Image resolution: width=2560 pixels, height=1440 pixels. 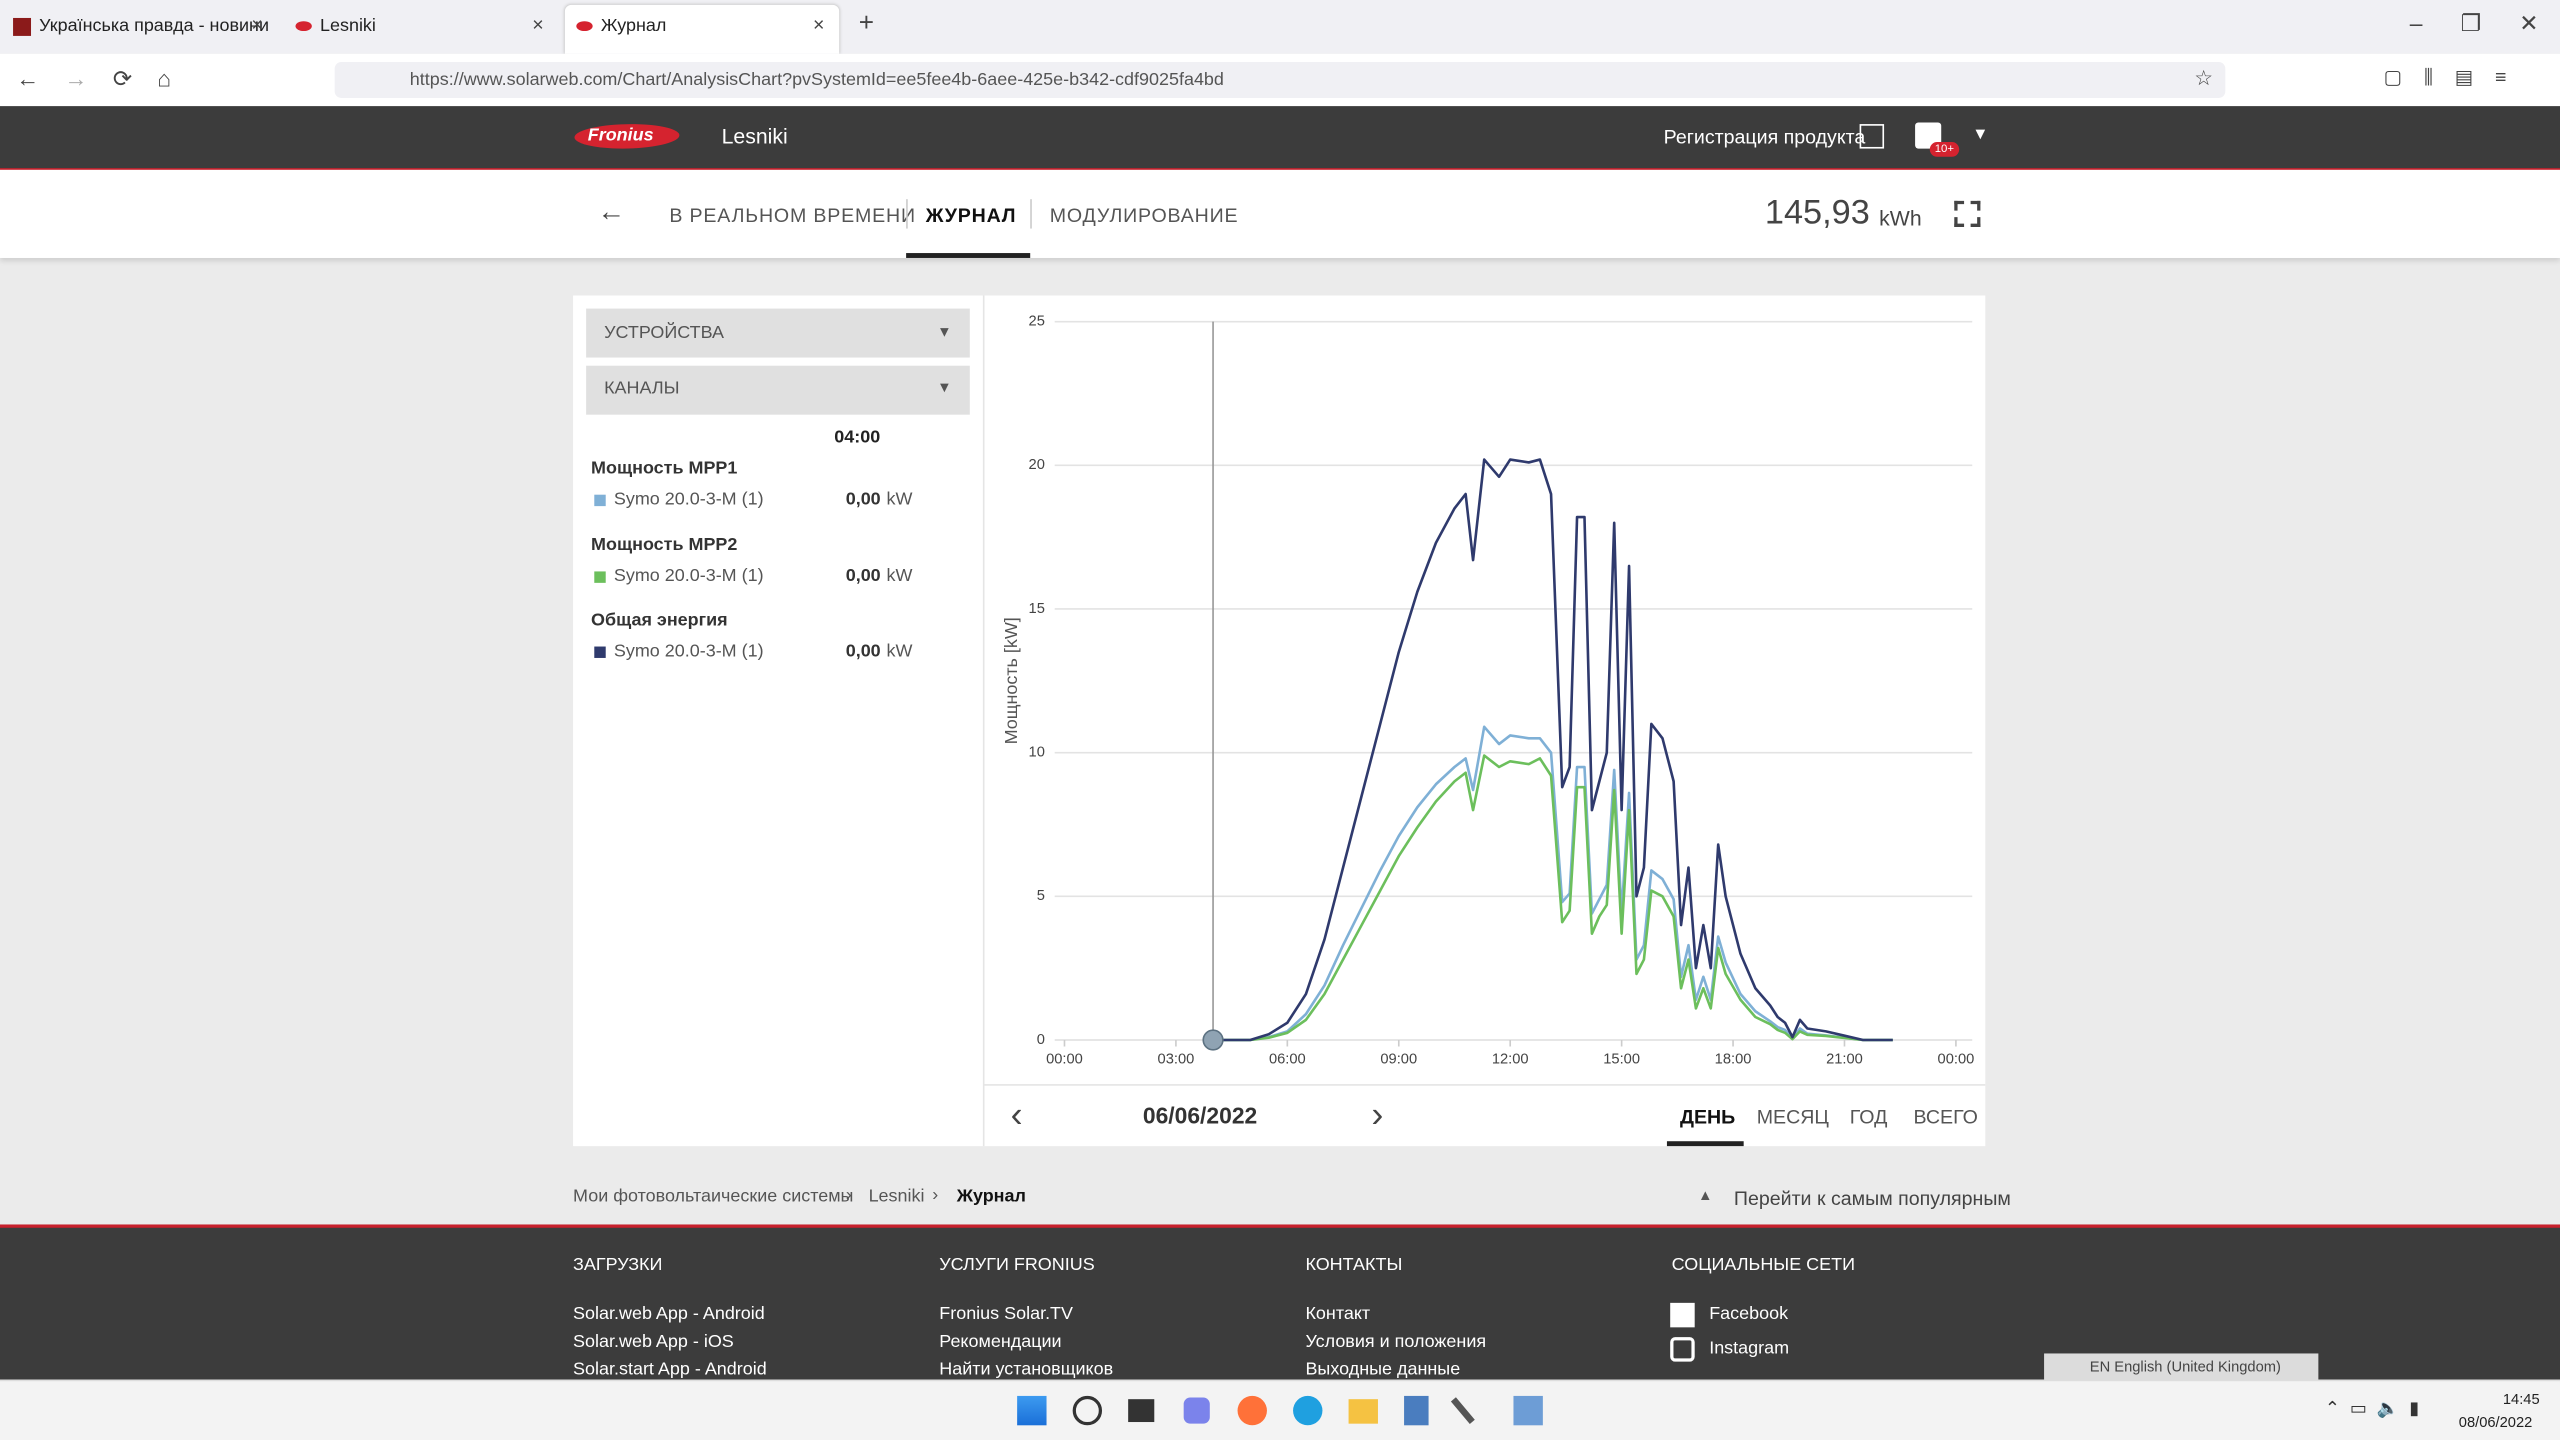 I want to click on explorer, so click(x=1363, y=1411).